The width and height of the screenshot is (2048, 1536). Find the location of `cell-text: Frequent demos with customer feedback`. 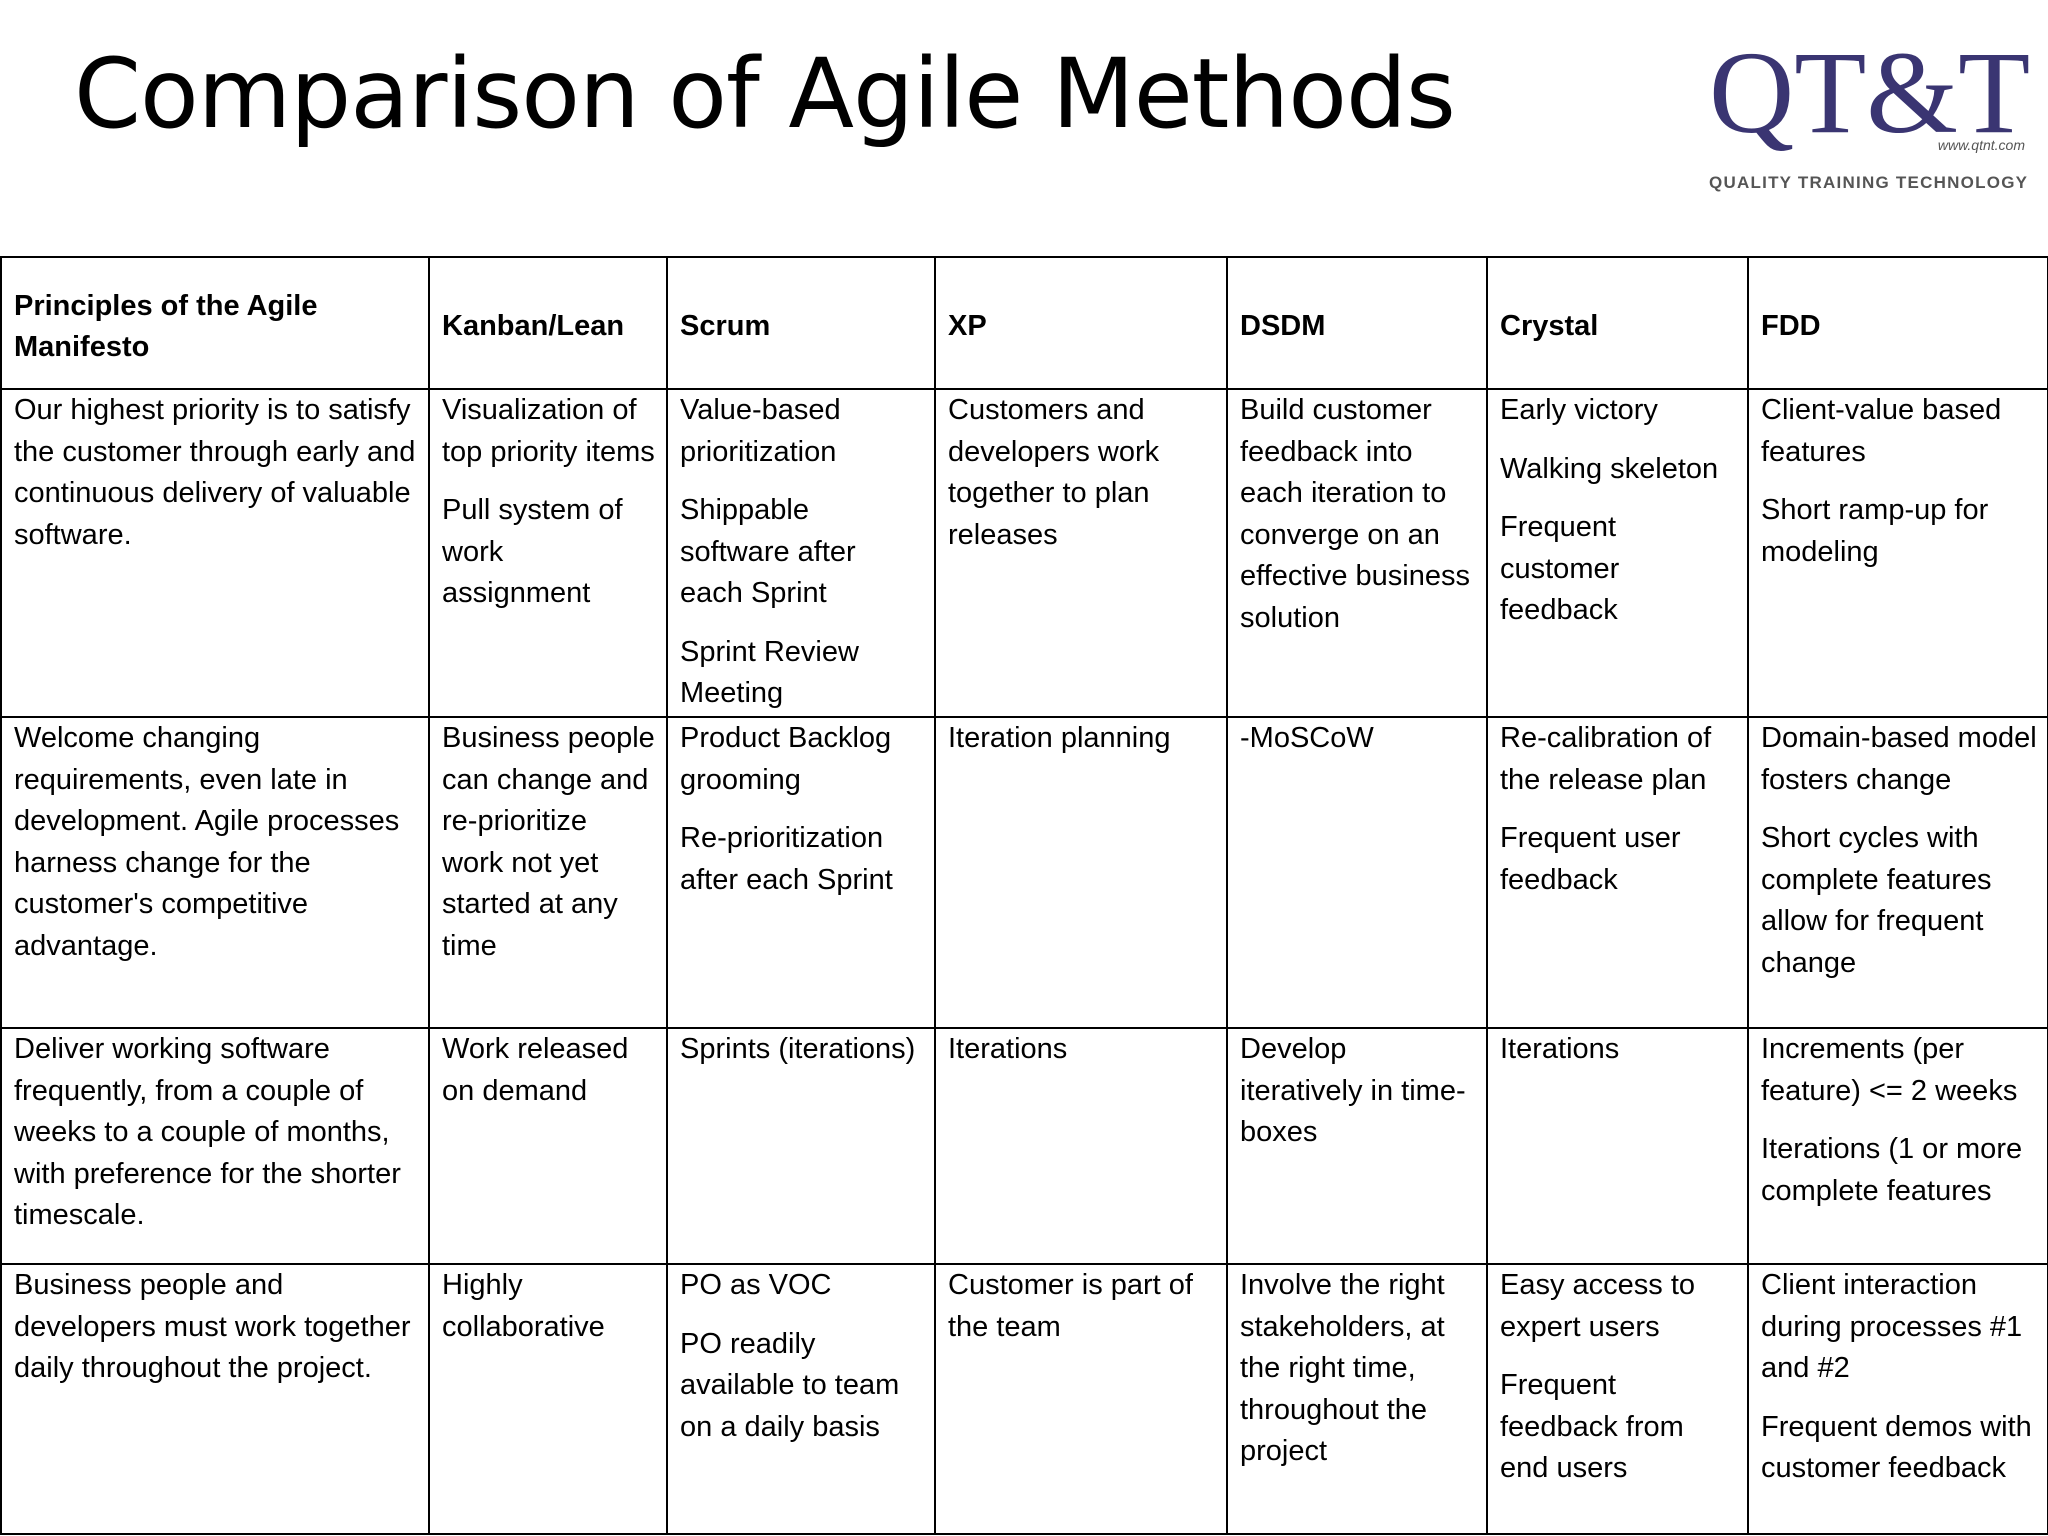

cell-text: Frequent demos with customer feedback is located at coordinates (1896, 1447).